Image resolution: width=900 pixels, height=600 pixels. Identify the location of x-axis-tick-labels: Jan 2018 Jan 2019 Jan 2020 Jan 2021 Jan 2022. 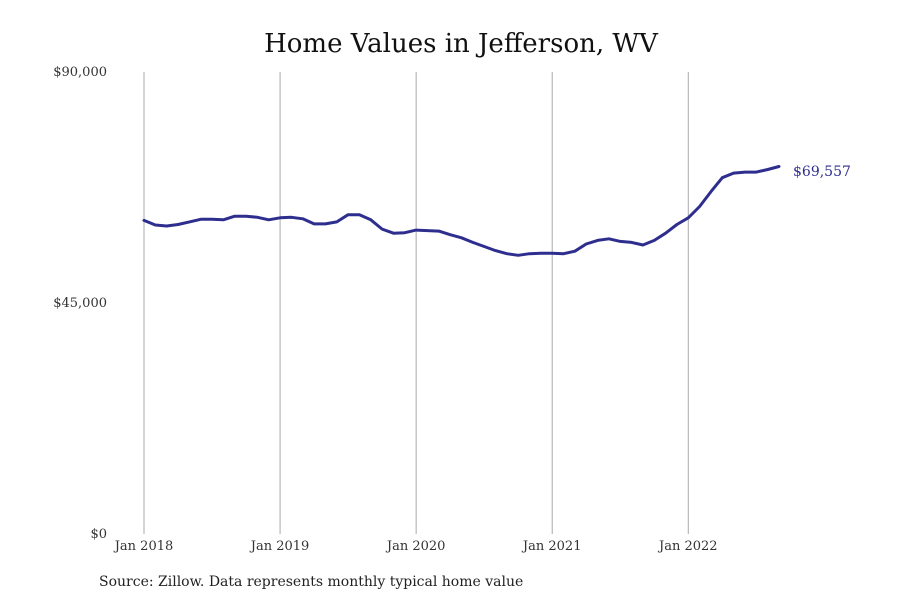
(415, 546).